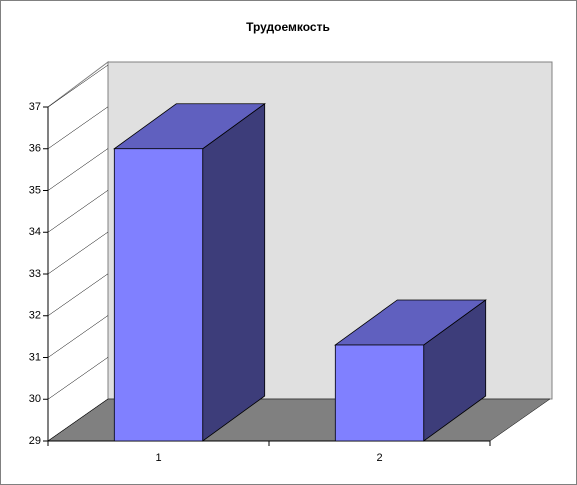 This screenshot has width=577, height=485. I want to click on bar-side, so click(234, 272).